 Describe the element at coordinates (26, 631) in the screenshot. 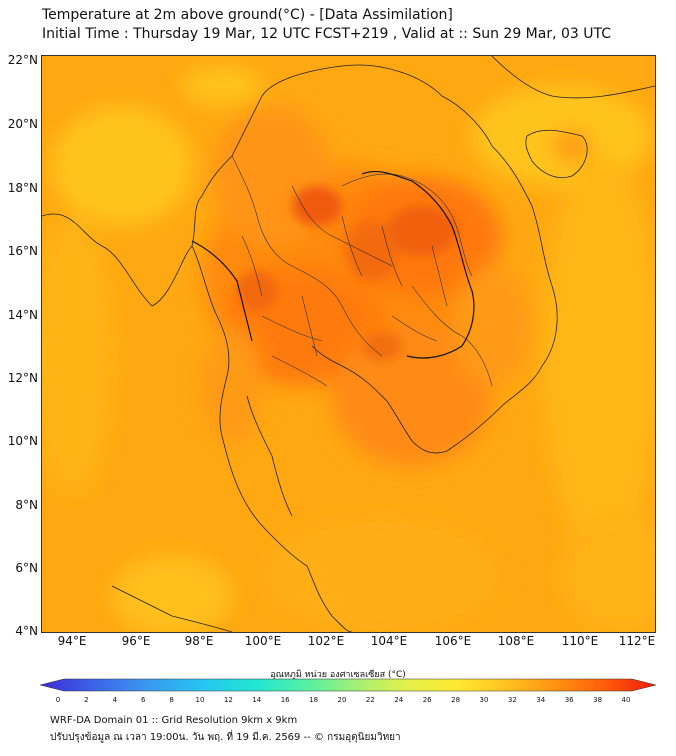

I see `lat-label: 4°N` at that location.